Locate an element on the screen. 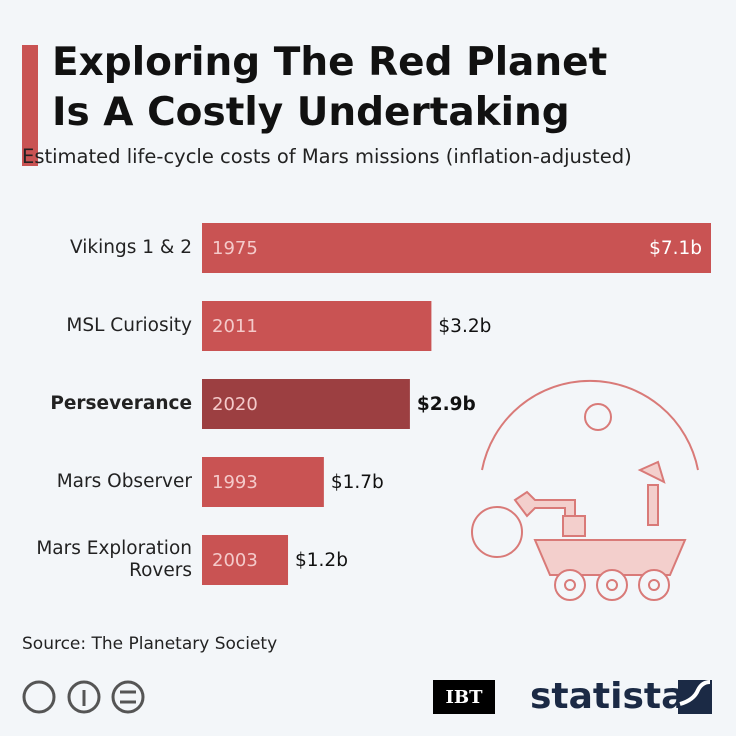  partner-logo is located at coordinates (464, 697).